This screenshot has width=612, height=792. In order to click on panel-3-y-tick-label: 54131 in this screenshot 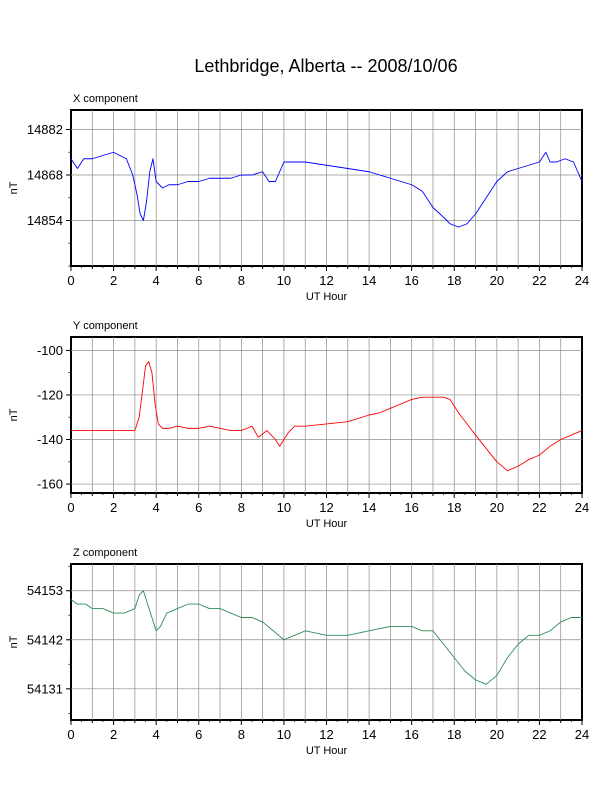, I will do `click(45, 688)`.